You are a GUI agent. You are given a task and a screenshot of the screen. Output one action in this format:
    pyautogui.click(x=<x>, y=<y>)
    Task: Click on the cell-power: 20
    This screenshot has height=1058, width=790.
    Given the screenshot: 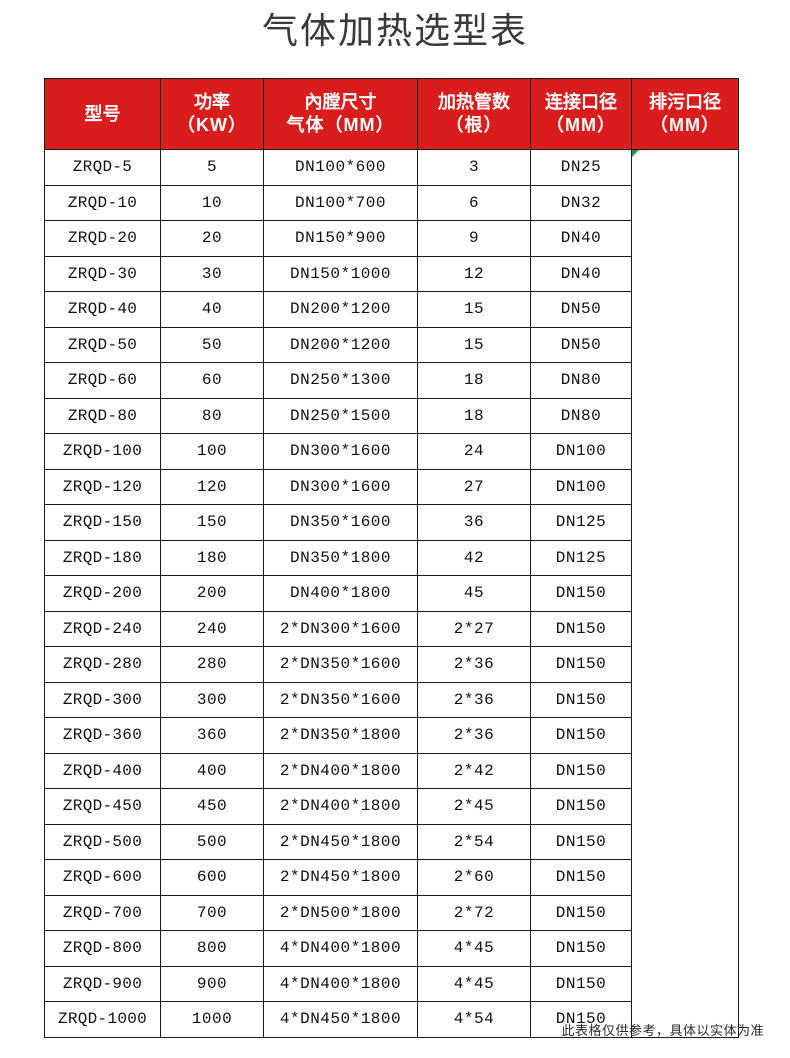 What is the action you would take?
    pyautogui.click(x=212, y=238)
    